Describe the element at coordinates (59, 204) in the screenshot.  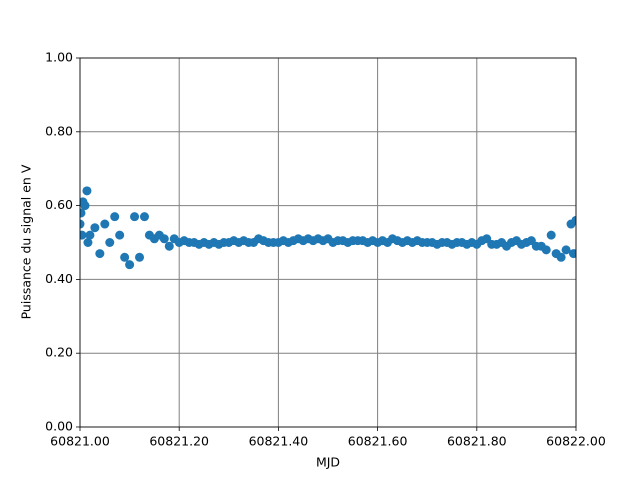
I see `y-tick-label: 0.60` at that location.